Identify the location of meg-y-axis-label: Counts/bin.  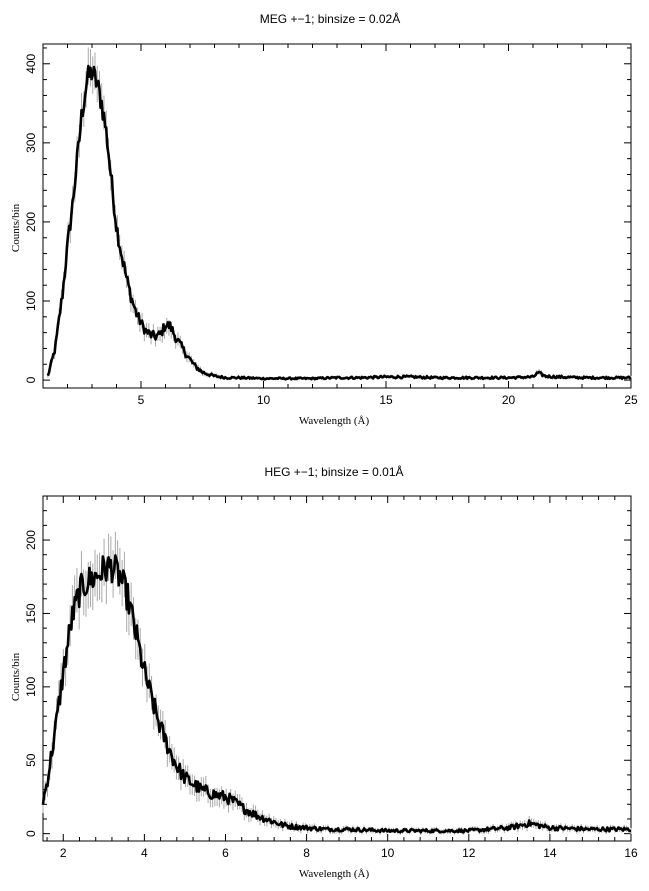
(16, 227).